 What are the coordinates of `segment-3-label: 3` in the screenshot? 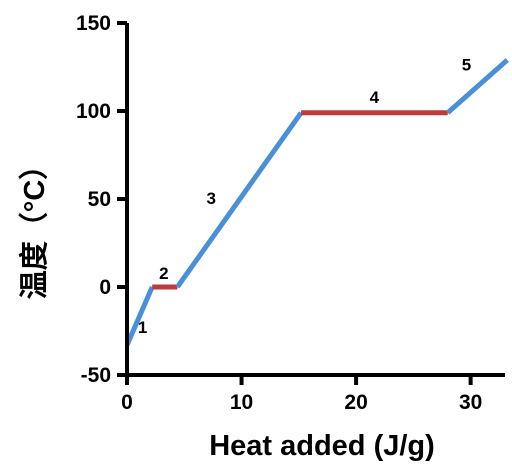 It's located at (211, 198).